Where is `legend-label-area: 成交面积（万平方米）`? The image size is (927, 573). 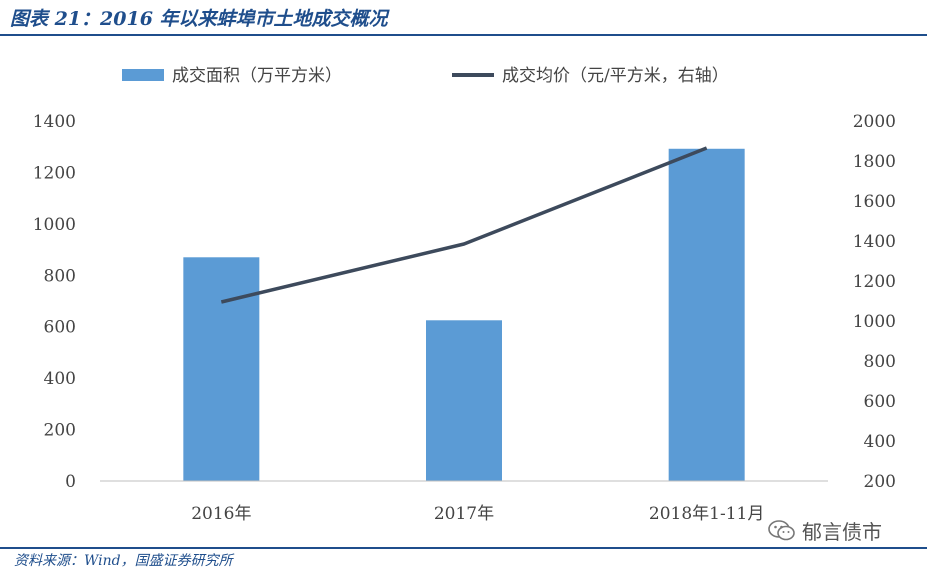 legend-label-area: 成交面积（万平方米） is located at coordinates (257, 76).